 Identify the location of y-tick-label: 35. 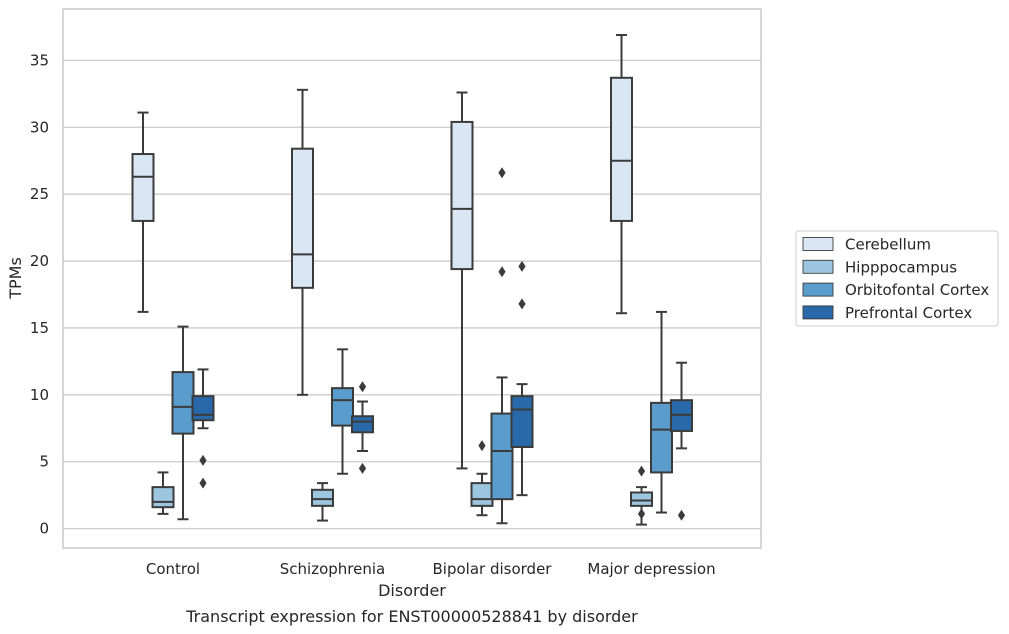
(39, 60).